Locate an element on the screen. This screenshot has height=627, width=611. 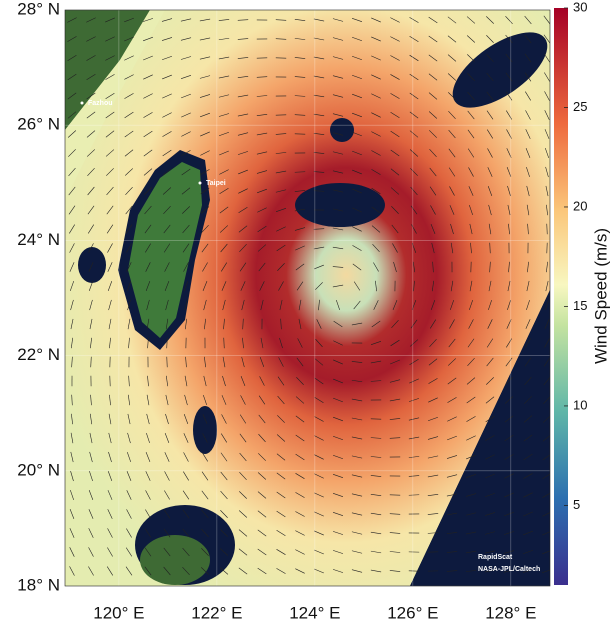
islands is located at coordinates (340, 205).